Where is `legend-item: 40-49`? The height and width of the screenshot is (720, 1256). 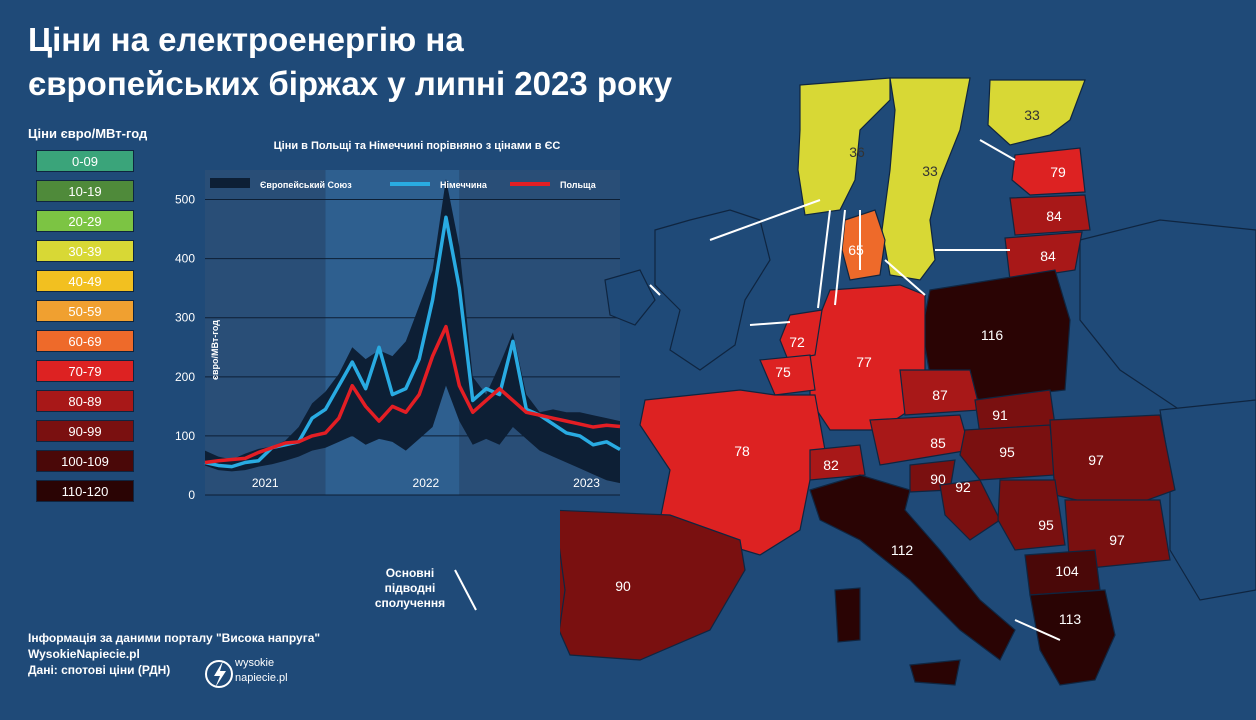
legend-item: 40-49 is located at coordinates (85, 281).